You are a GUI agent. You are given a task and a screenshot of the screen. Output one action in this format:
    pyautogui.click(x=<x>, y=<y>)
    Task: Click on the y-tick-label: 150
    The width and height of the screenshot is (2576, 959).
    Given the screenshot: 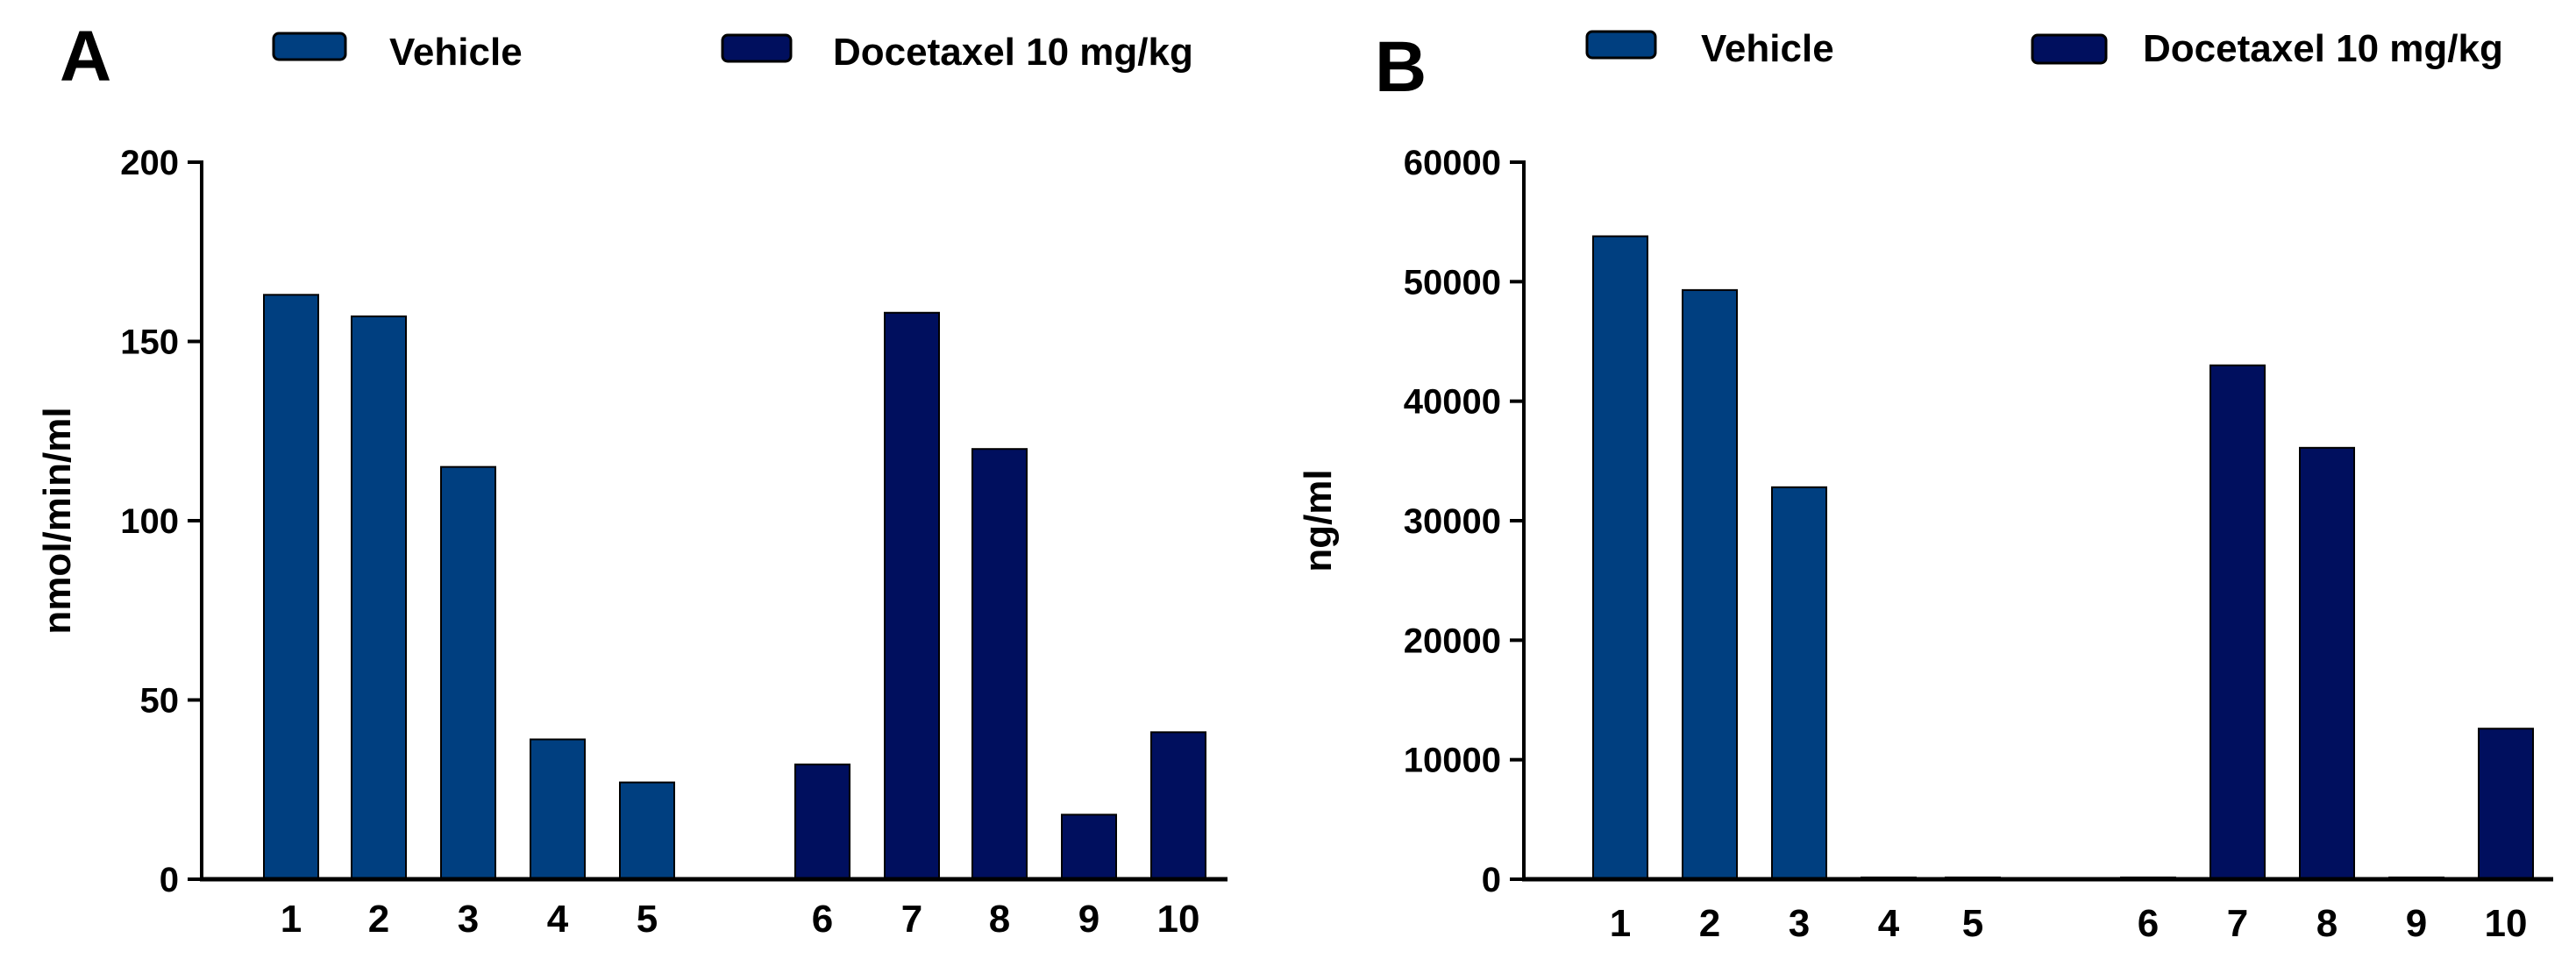 What is the action you would take?
    pyautogui.click(x=149, y=342)
    